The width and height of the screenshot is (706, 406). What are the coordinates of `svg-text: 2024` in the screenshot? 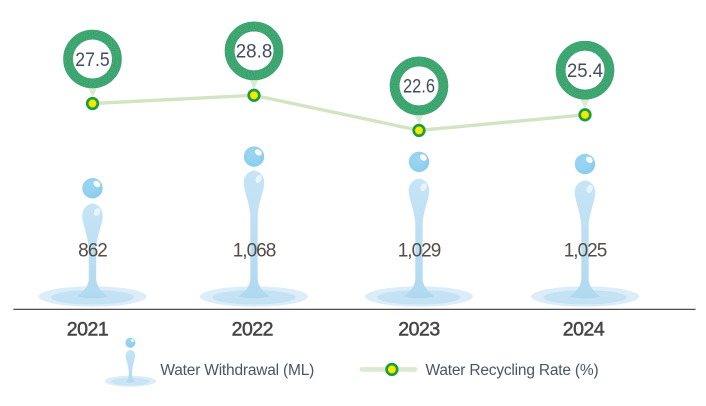 It's located at (584, 330).